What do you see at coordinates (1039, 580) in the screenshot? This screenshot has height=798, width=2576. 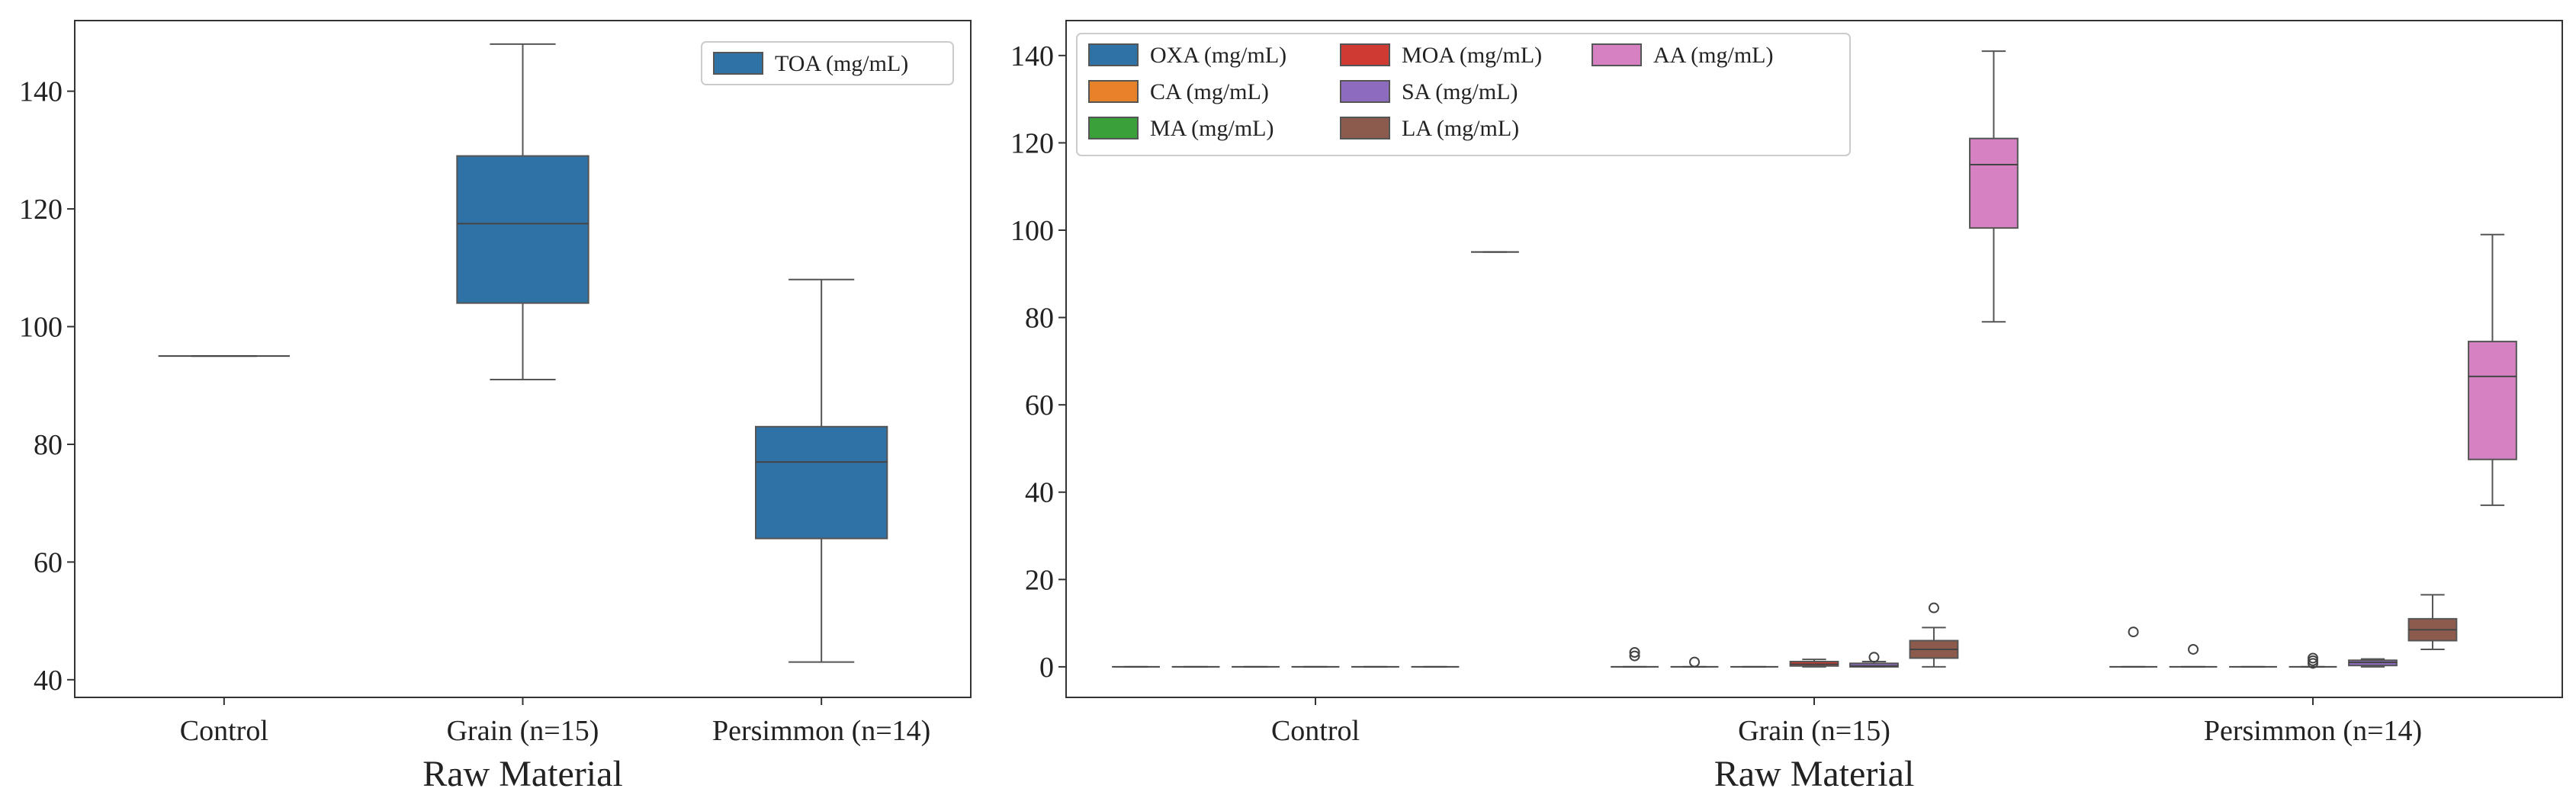 I see `y-tick-label: 20` at bounding box center [1039, 580].